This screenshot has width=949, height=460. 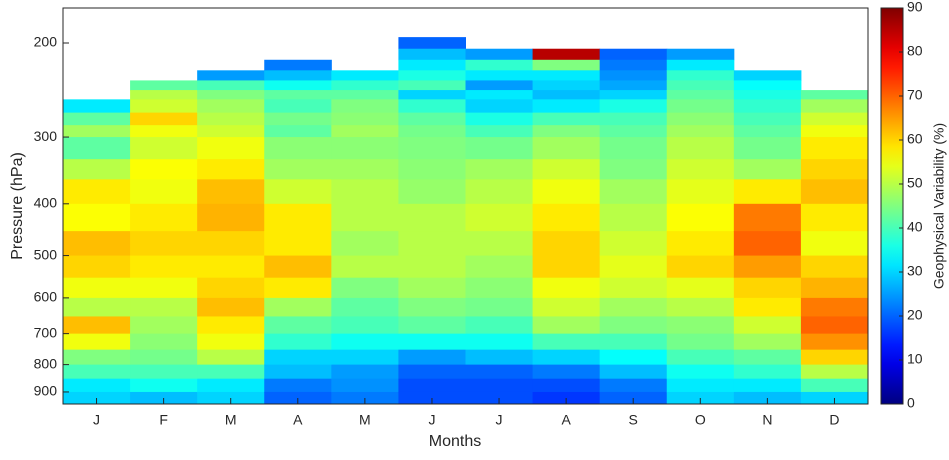 I want to click on y-tick-label: 500, so click(x=46, y=254).